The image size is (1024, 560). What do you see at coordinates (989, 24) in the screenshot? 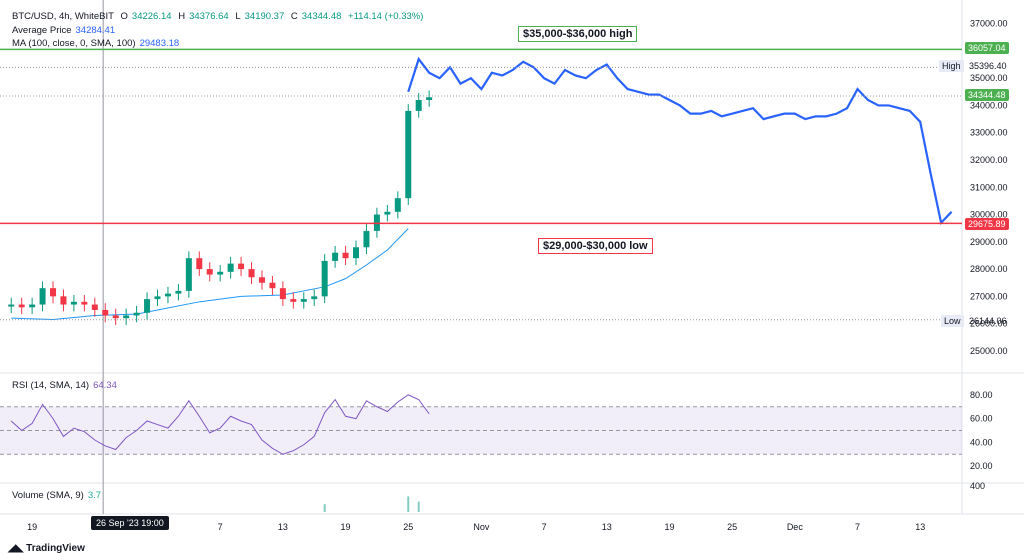
I see `y-tick-label: 37000.00` at bounding box center [989, 24].